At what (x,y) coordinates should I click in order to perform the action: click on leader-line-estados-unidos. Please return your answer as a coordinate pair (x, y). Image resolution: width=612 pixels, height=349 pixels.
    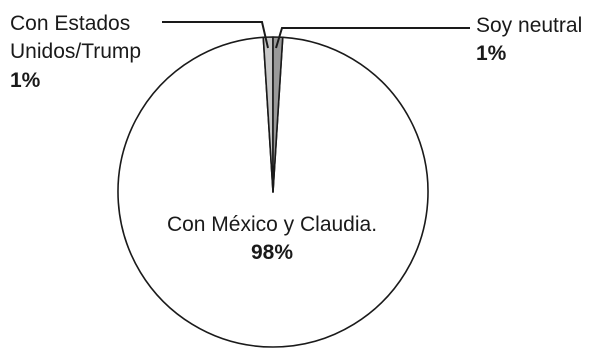
    Looking at the image, I should click on (215, 35).